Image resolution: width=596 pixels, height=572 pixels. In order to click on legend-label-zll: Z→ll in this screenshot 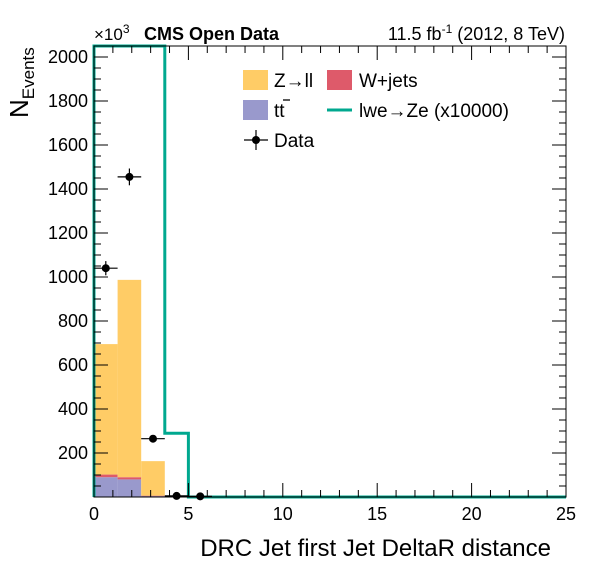, I will do `click(293, 81)`.